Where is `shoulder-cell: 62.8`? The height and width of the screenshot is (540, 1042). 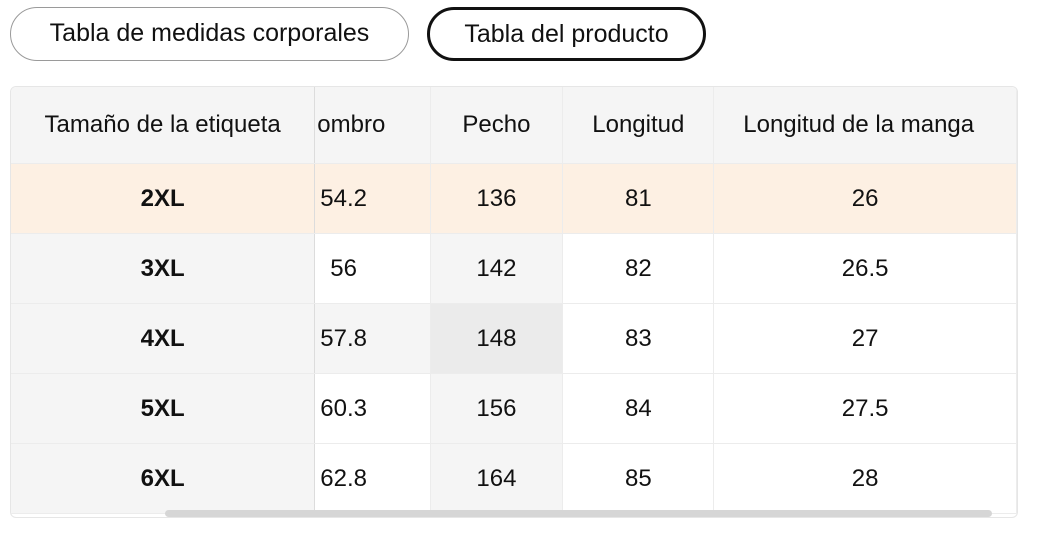 shoulder-cell: 62.8 is located at coordinates (372, 478).